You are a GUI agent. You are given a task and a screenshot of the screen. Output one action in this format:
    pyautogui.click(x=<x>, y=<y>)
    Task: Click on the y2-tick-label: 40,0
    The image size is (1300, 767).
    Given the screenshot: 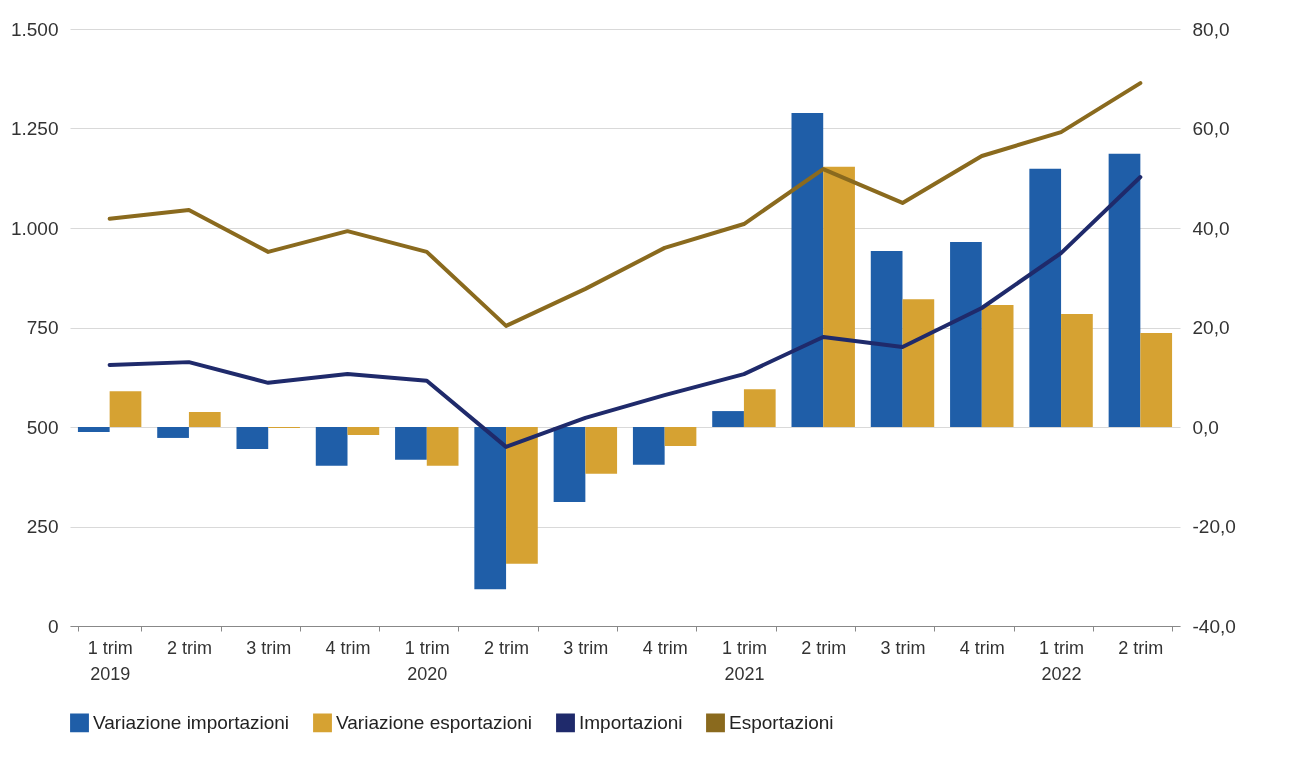 What is the action you would take?
    pyautogui.click(x=1211, y=228)
    